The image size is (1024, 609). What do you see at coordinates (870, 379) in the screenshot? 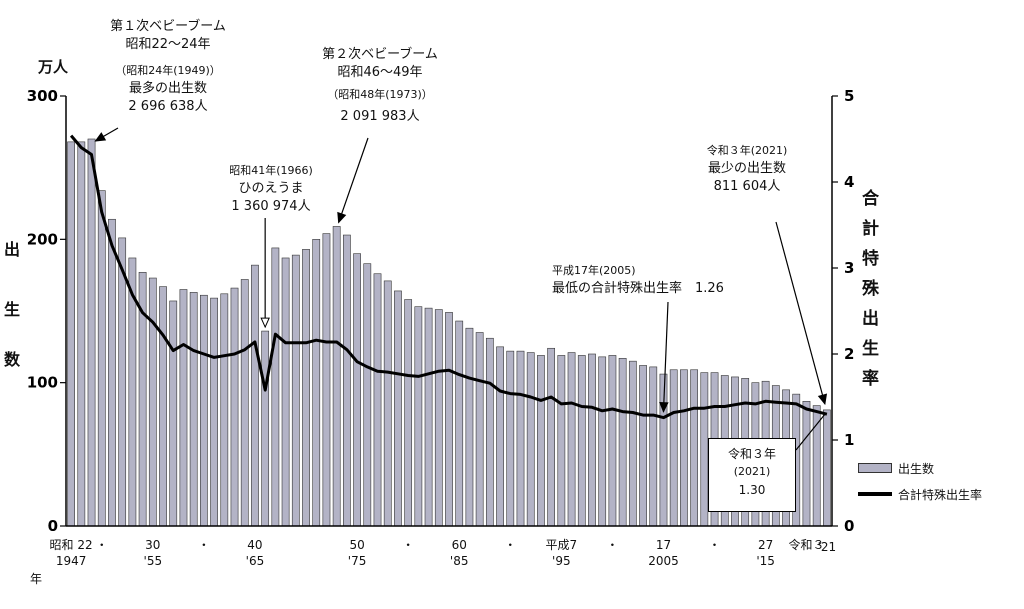
I see `right-axis-label-char: 率` at bounding box center [870, 379].